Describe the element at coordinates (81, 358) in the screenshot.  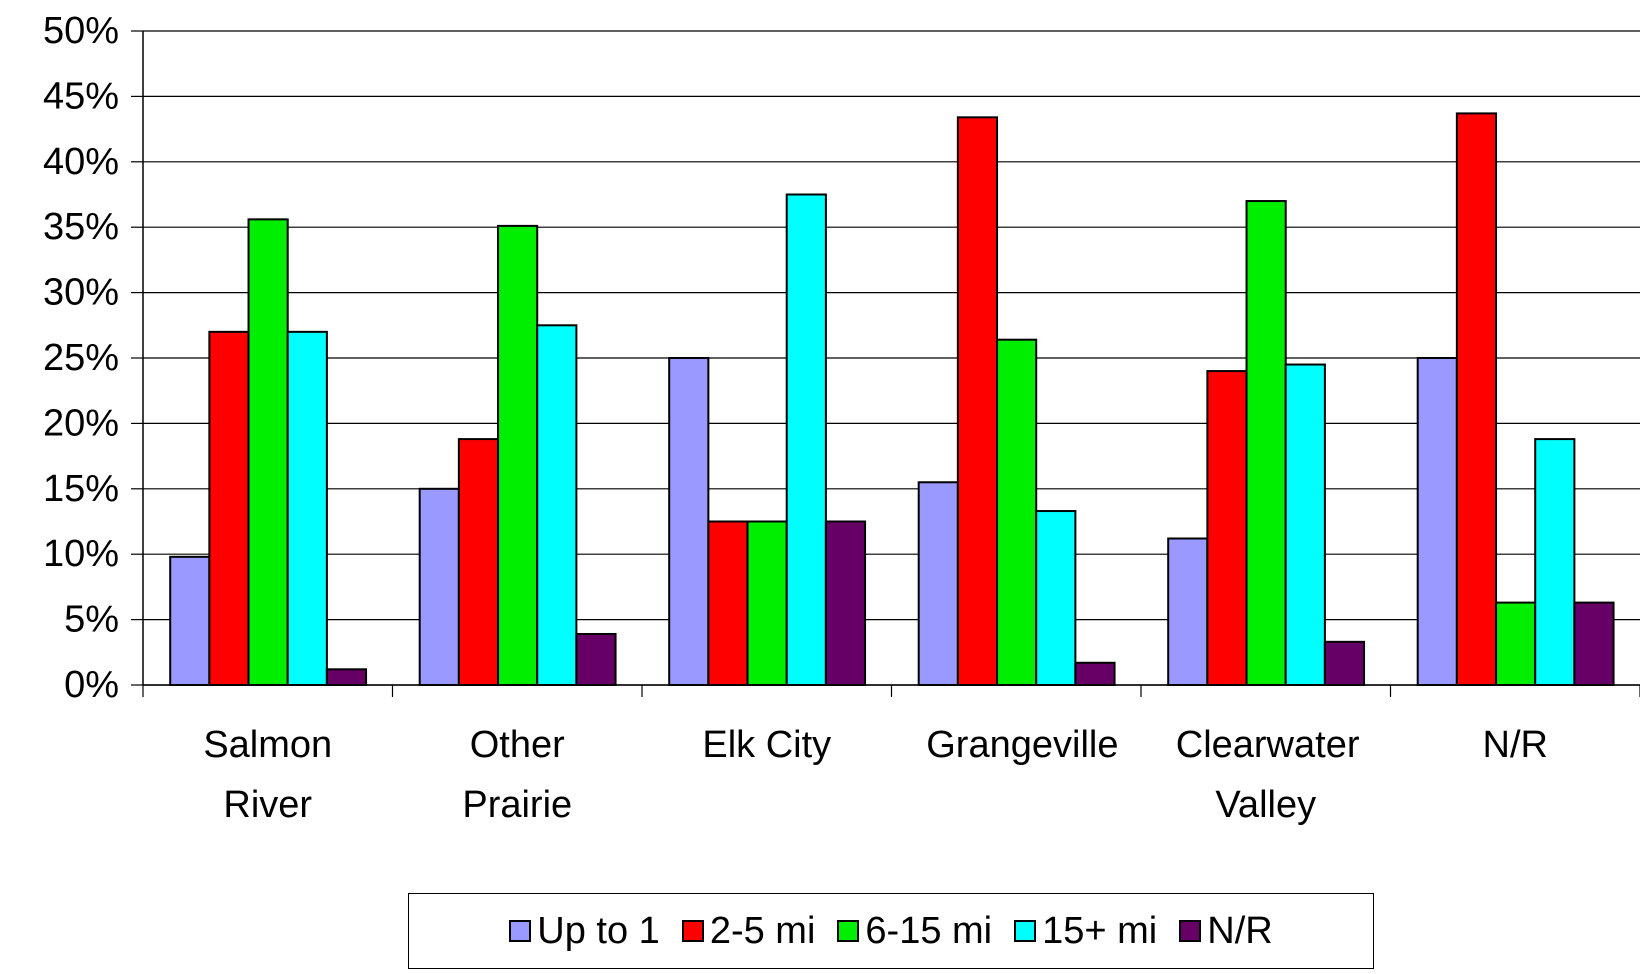
I see `y-tick-label: 25%` at that location.